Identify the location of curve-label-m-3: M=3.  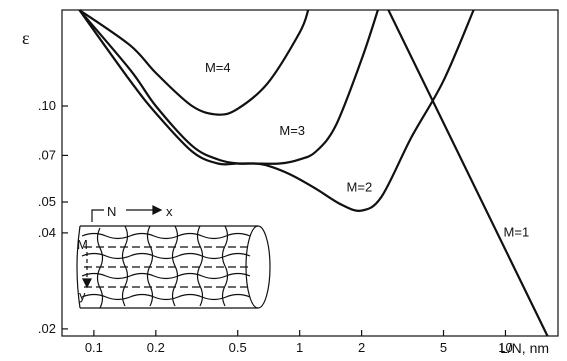
(292, 130).